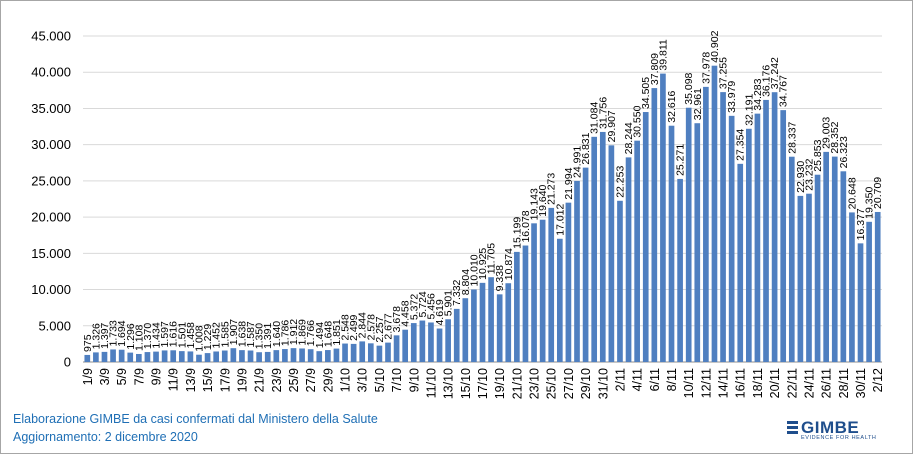 The height and width of the screenshot is (454, 913). What do you see at coordinates (578, 162) in the screenshot?
I see `data-label: 24.991` at bounding box center [578, 162].